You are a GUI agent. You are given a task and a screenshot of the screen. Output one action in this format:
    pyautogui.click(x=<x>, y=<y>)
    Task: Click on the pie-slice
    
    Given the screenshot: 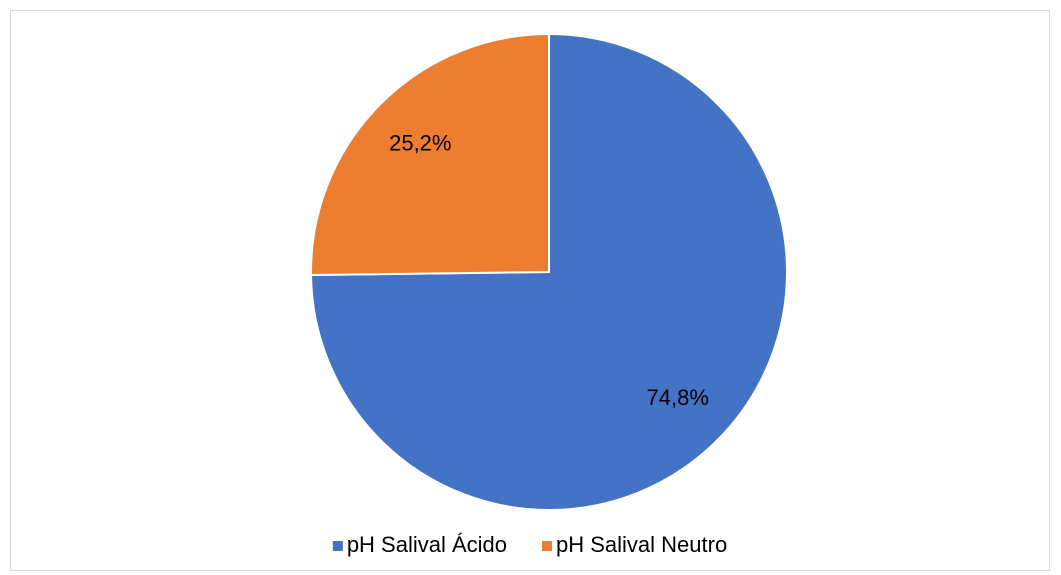 What is the action you would take?
    pyautogui.click(x=430, y=154)
    